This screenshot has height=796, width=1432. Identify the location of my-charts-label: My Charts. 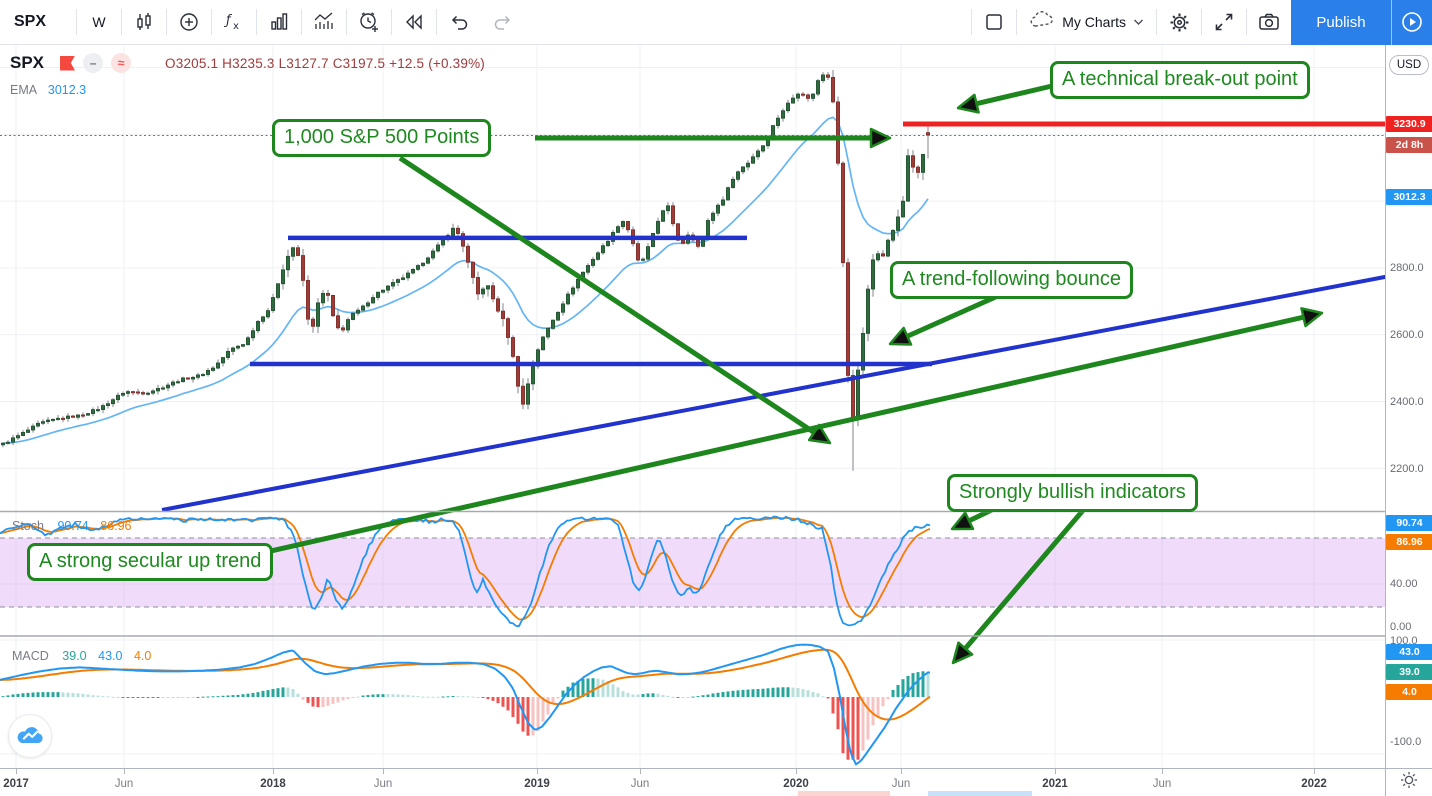
(1094, 22).